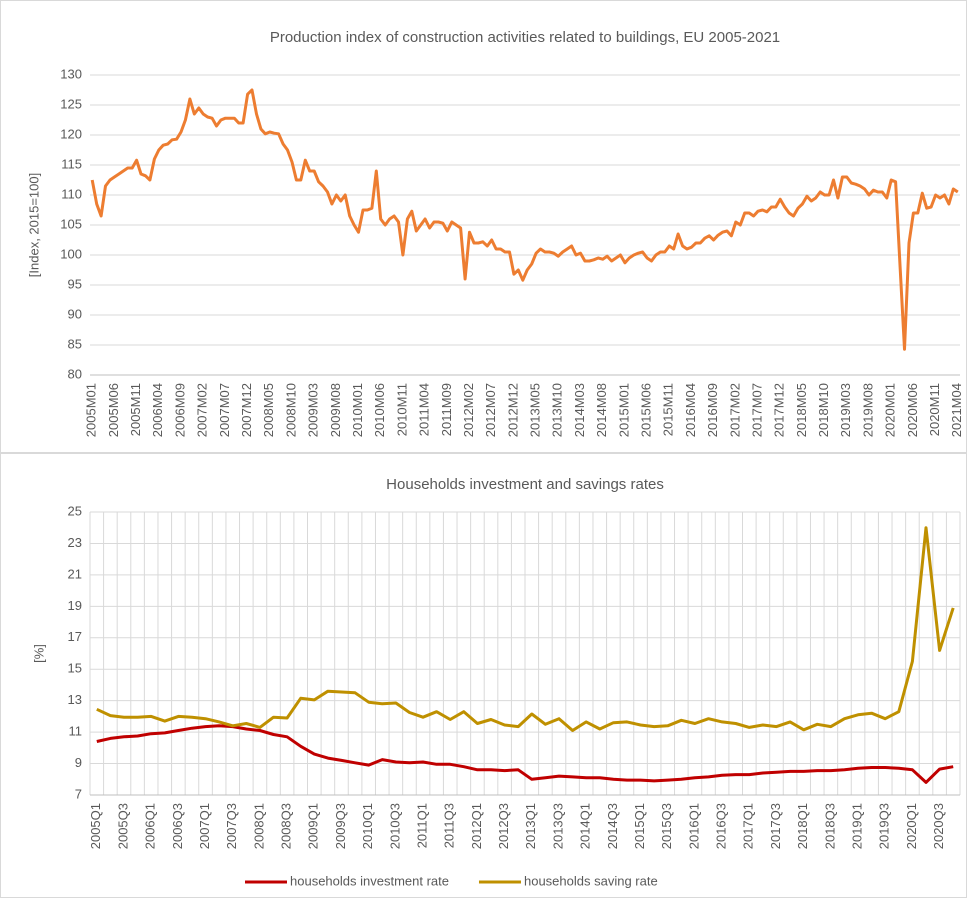 The height and width of the screenshot is (899, 968). Describe the element at coordinates (734, 410) in the screenshot. I see `x-tick-label: 2017M02` at that location.